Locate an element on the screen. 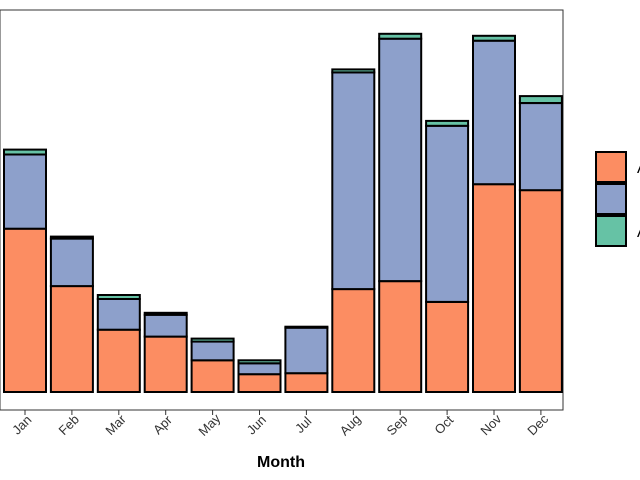 The image size is (640, 480). x-axis-title: Month is located at coordinates (281, 462).